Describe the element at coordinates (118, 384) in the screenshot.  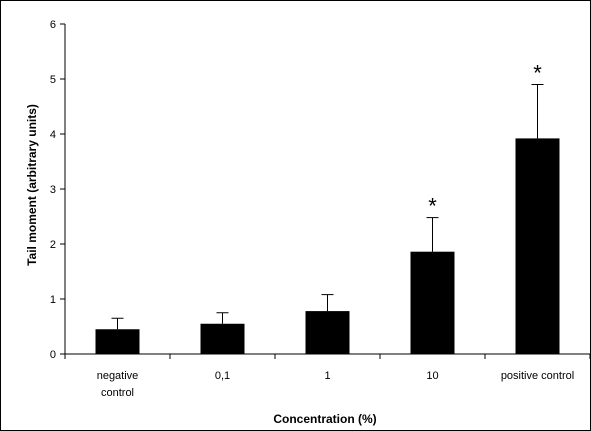
I see `x-tick-label-0: negative control` at that location.